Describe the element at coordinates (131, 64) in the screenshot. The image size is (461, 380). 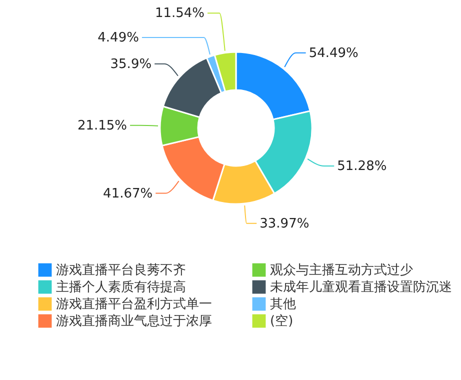
I see `data-label: 35.9%` at that location.